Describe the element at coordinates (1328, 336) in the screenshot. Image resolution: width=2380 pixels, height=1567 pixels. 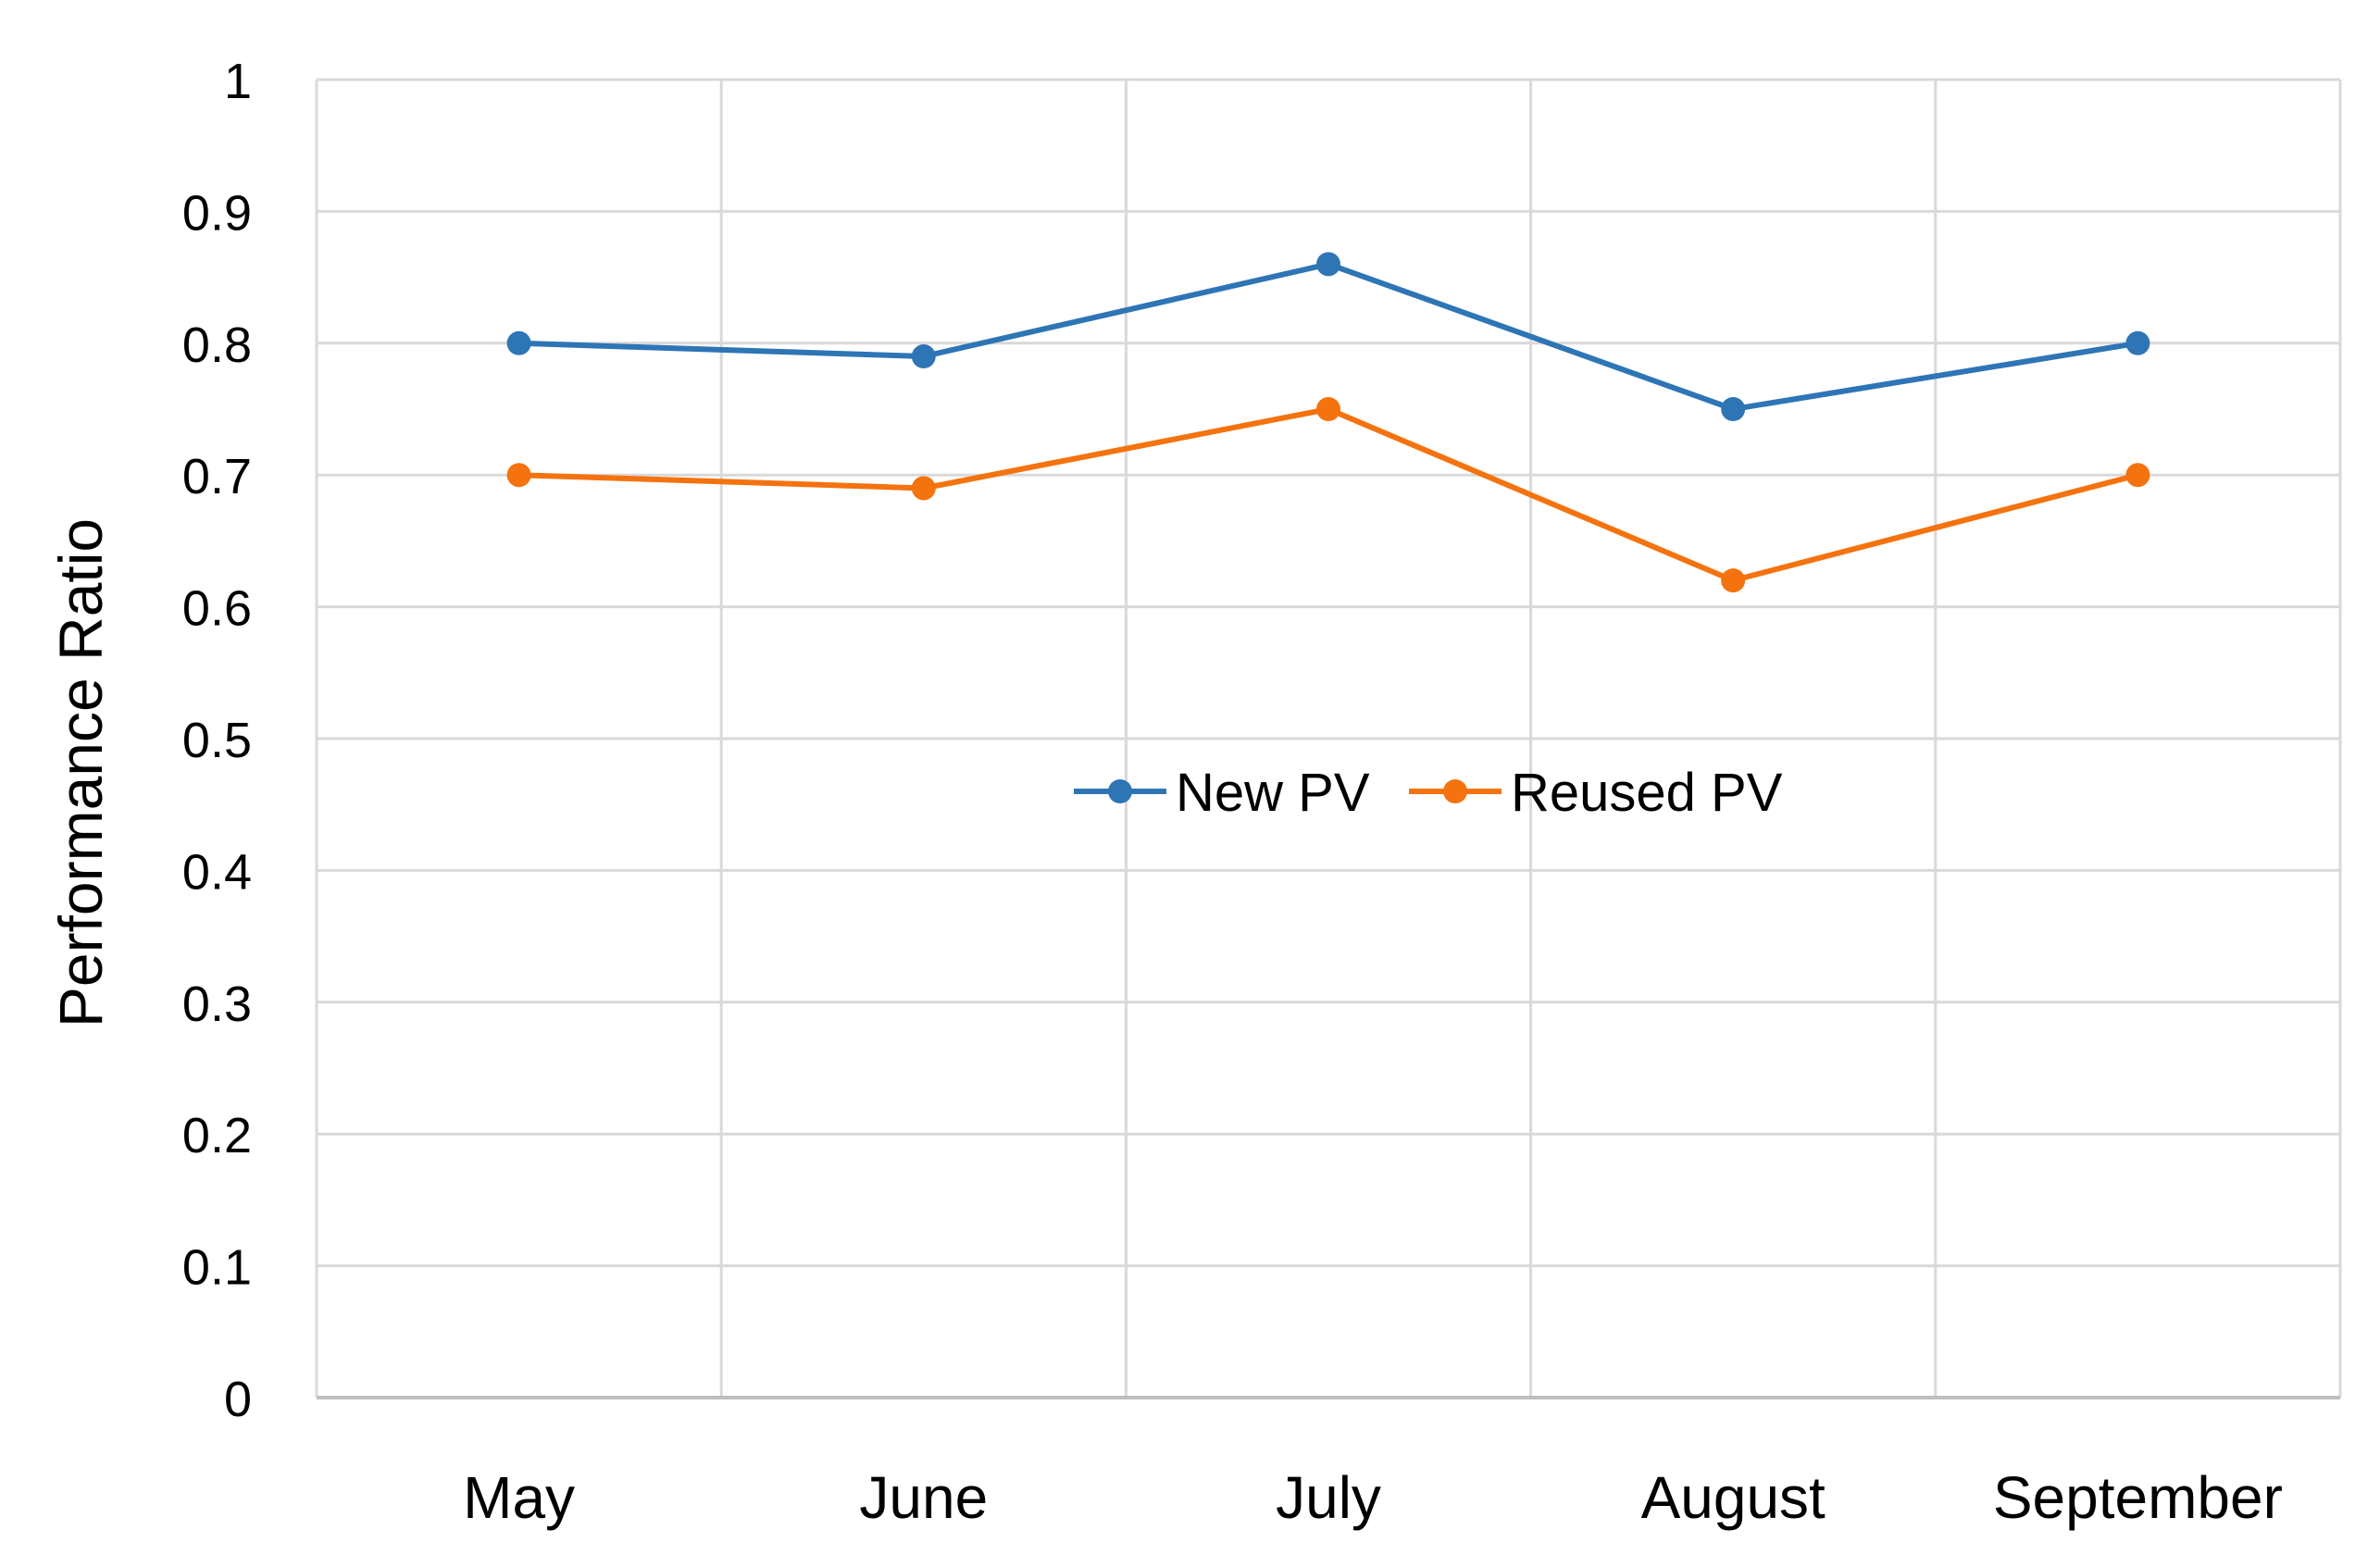
I see `series-new-pv` at that location.